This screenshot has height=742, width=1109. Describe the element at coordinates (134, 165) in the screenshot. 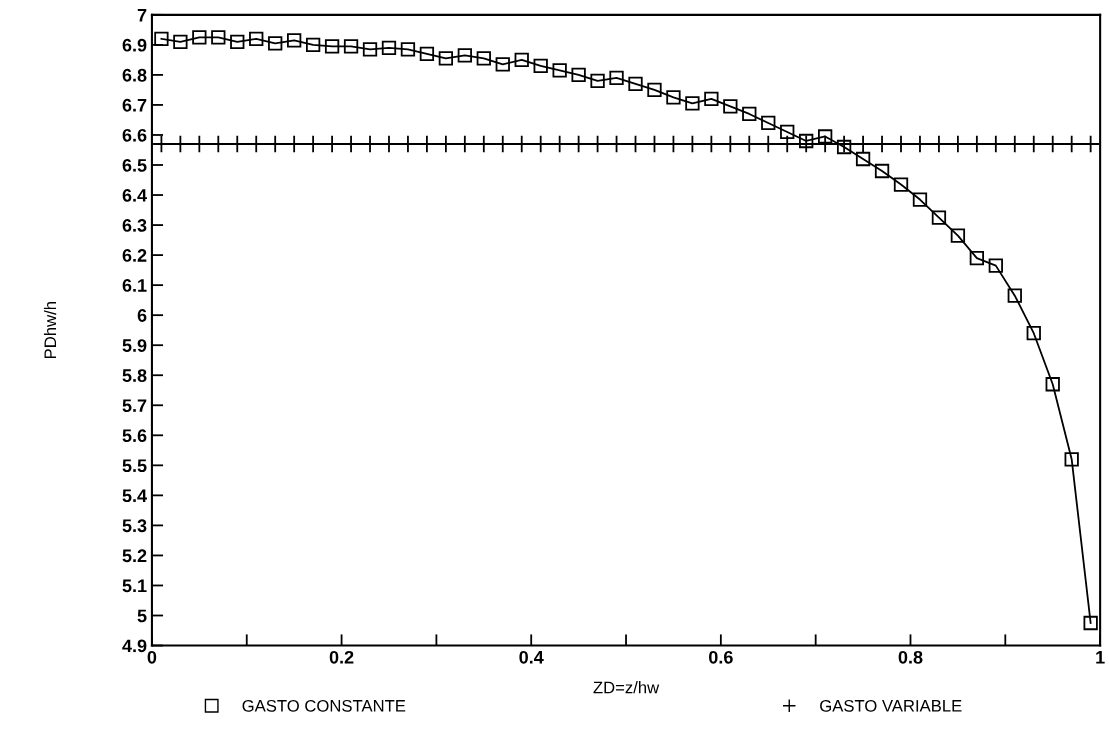

I see `y-tick-label: 6.5` at that location.